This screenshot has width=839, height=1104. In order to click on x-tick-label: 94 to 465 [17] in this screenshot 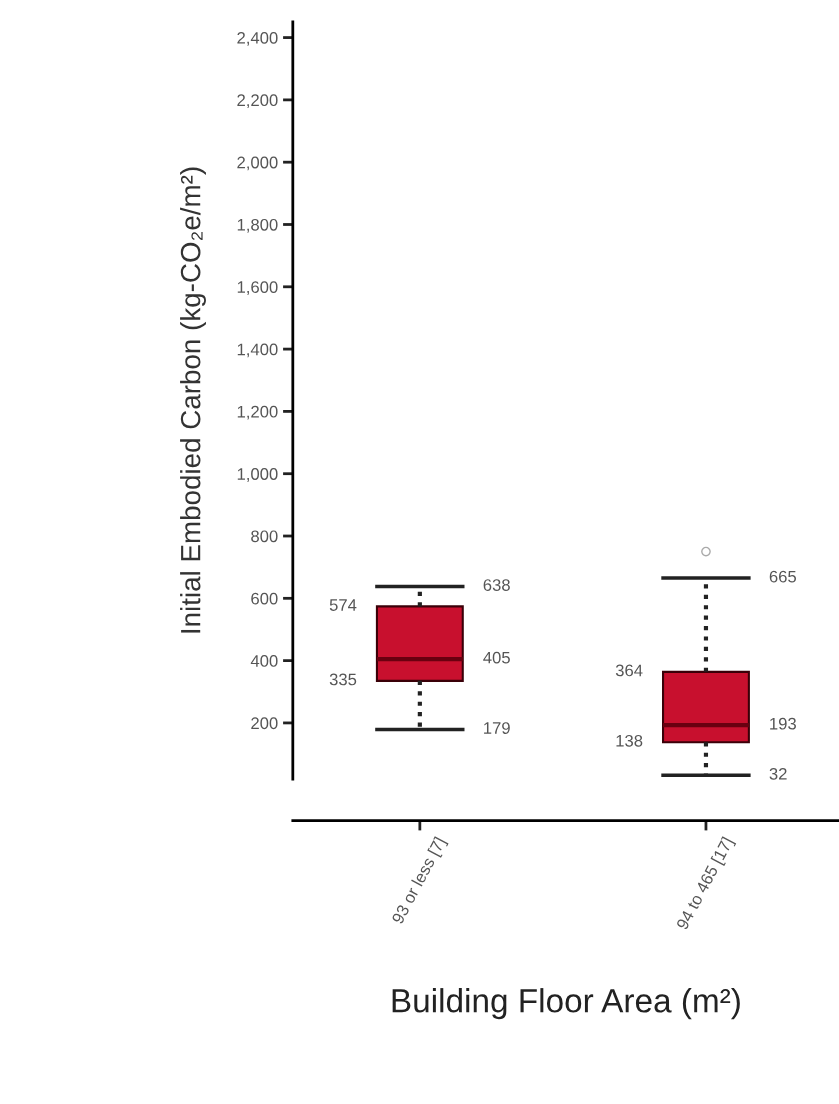, I will do `click(706, 884)`.